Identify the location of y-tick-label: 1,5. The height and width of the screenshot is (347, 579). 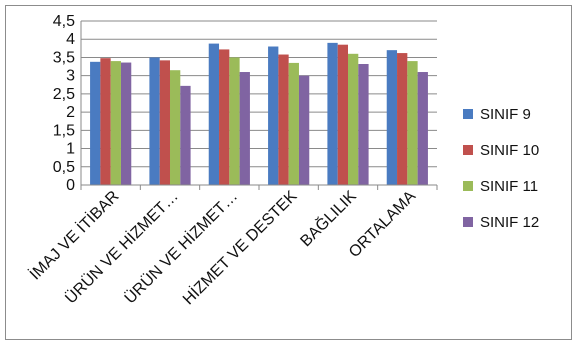
(64, 130).